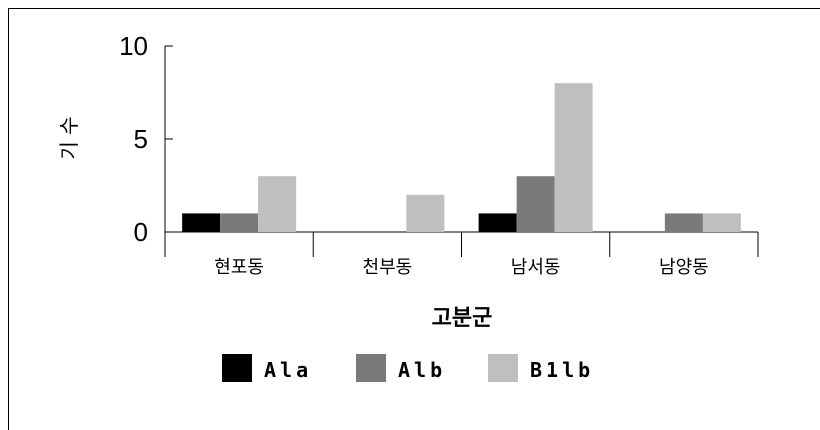 Image resolution: width=820 pixels, height=430 pixels. Describe the element at coordinates (536, 267) in the screenshot. I see `x-tick-label: 남서동` at that location.